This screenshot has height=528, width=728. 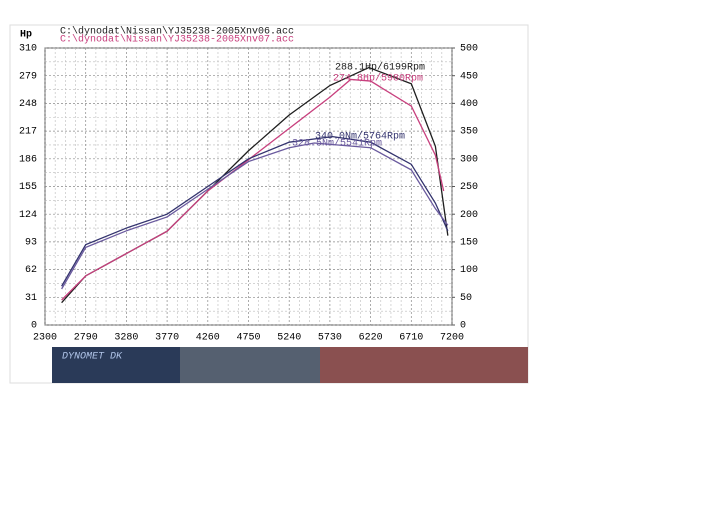 What do you see at coordinates (177, 40) in the screenshot?
I see `file-name: C:\dynodat\Nissan\YJ35238-2005Xnv07.acc` at bounding box center [177, 40].